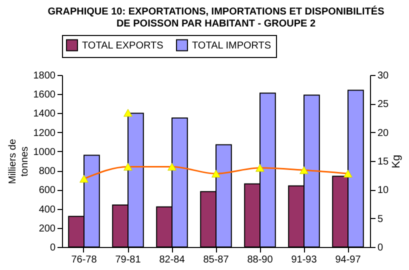 Image resolution: width=409 pixels, height=270 pixels. Describe the element at coordinates (348, 260) in the screenshot. I see `x-tick-label: 94-97` at that location.